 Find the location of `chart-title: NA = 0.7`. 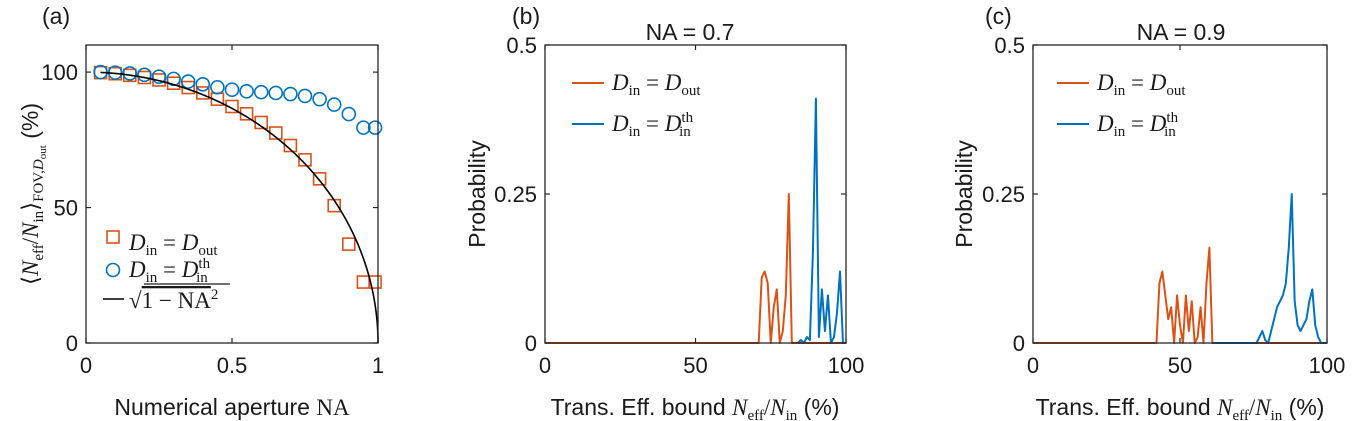

chart-title: NA = 0.7 is located at coordinates (690, 32).